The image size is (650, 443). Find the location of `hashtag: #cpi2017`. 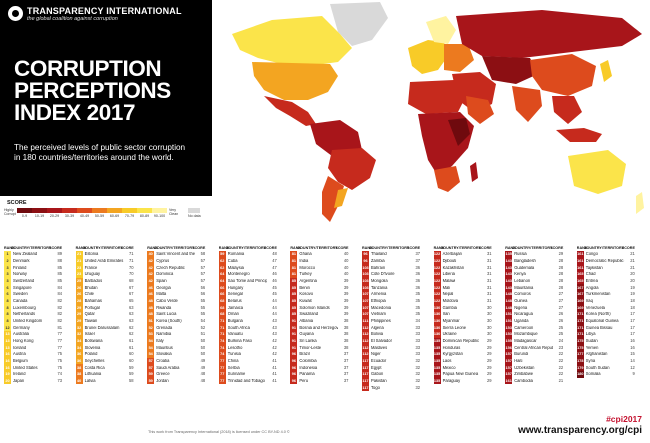

hashtag: #cpi2017 is located at coordinates (624, 419).